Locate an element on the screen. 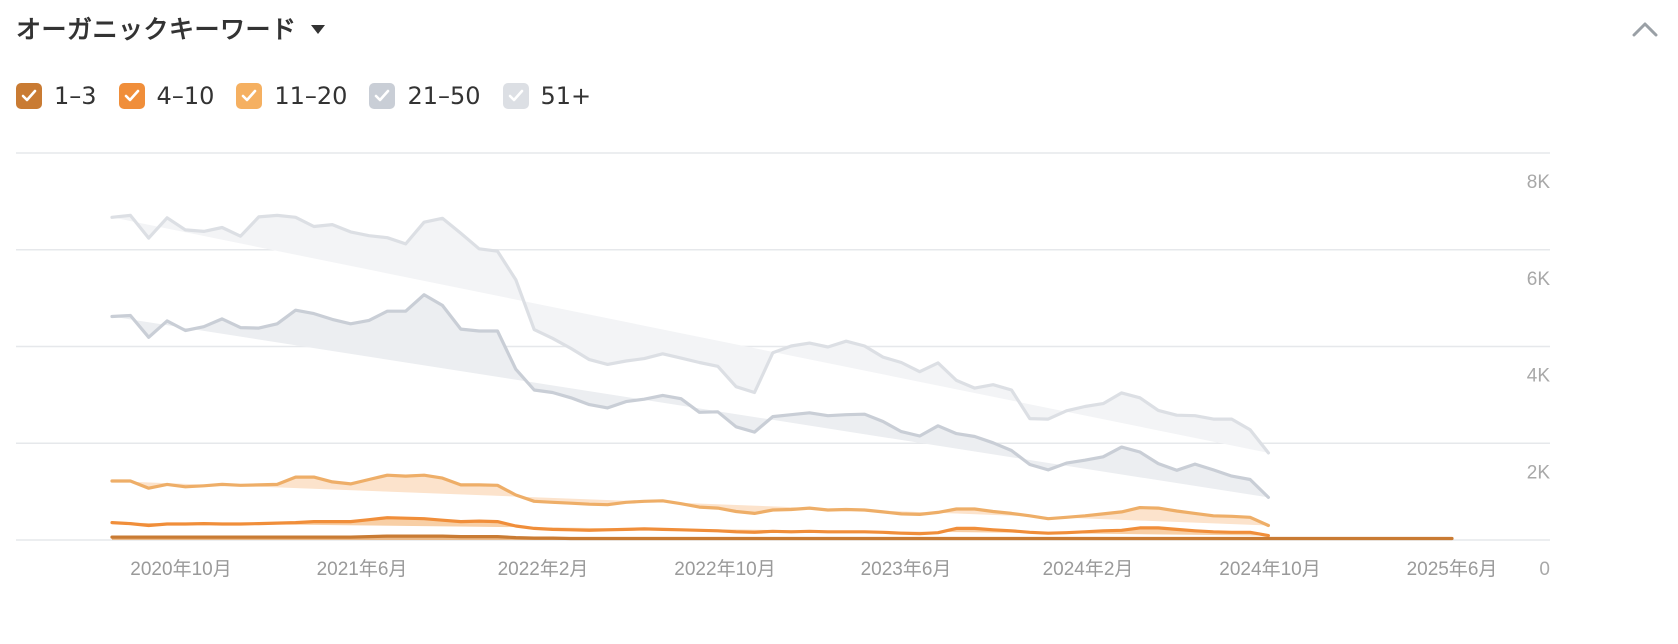 The image size is (1678, 644). y-tick-label: 4K is located at coordinates (1539, 376).